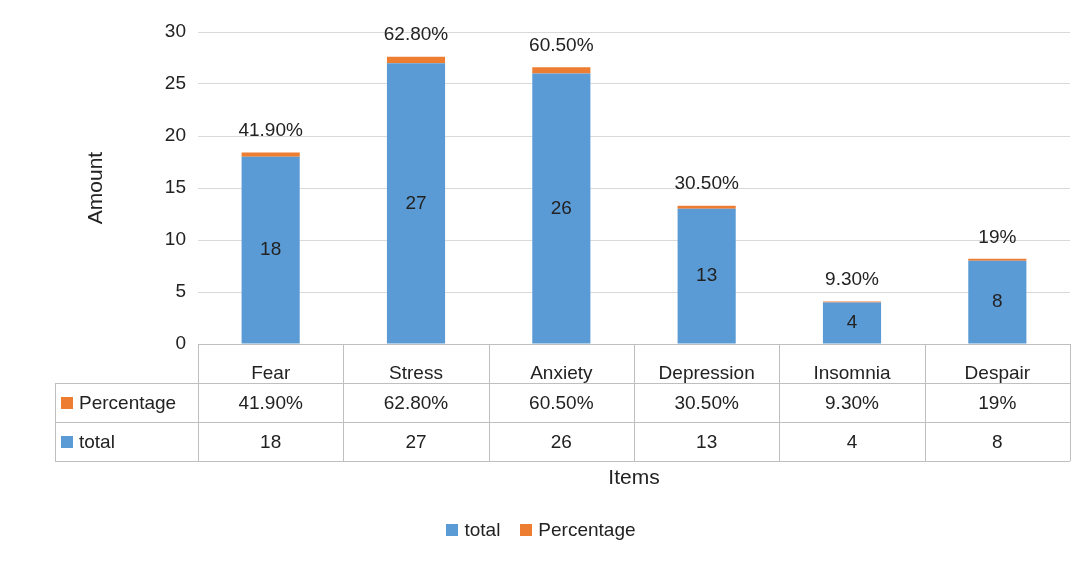 The width and height of the screenshot is (1082, 581). Describe the element at coordinates (997, 372) in the screenshot. I see `x-tick-label: Despair` at that location.